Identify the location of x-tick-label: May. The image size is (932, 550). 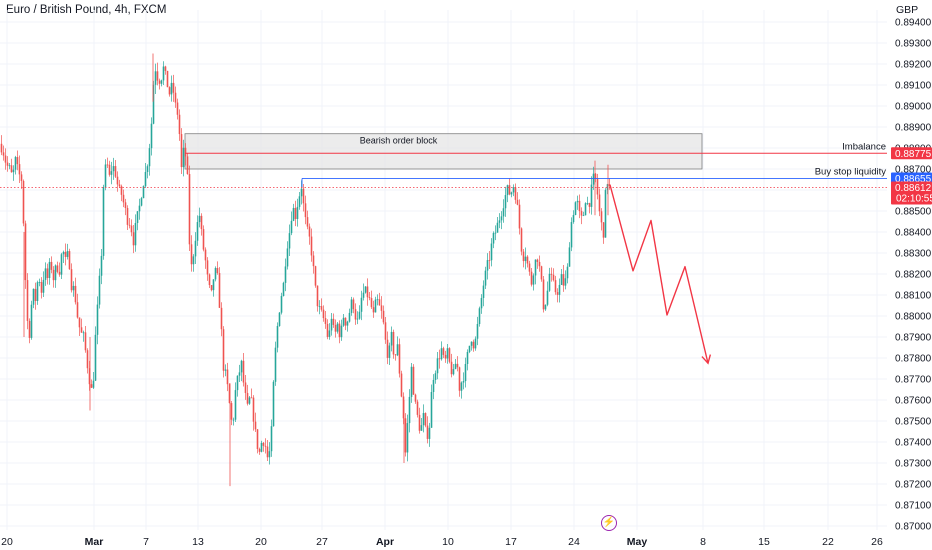
(637, 542).